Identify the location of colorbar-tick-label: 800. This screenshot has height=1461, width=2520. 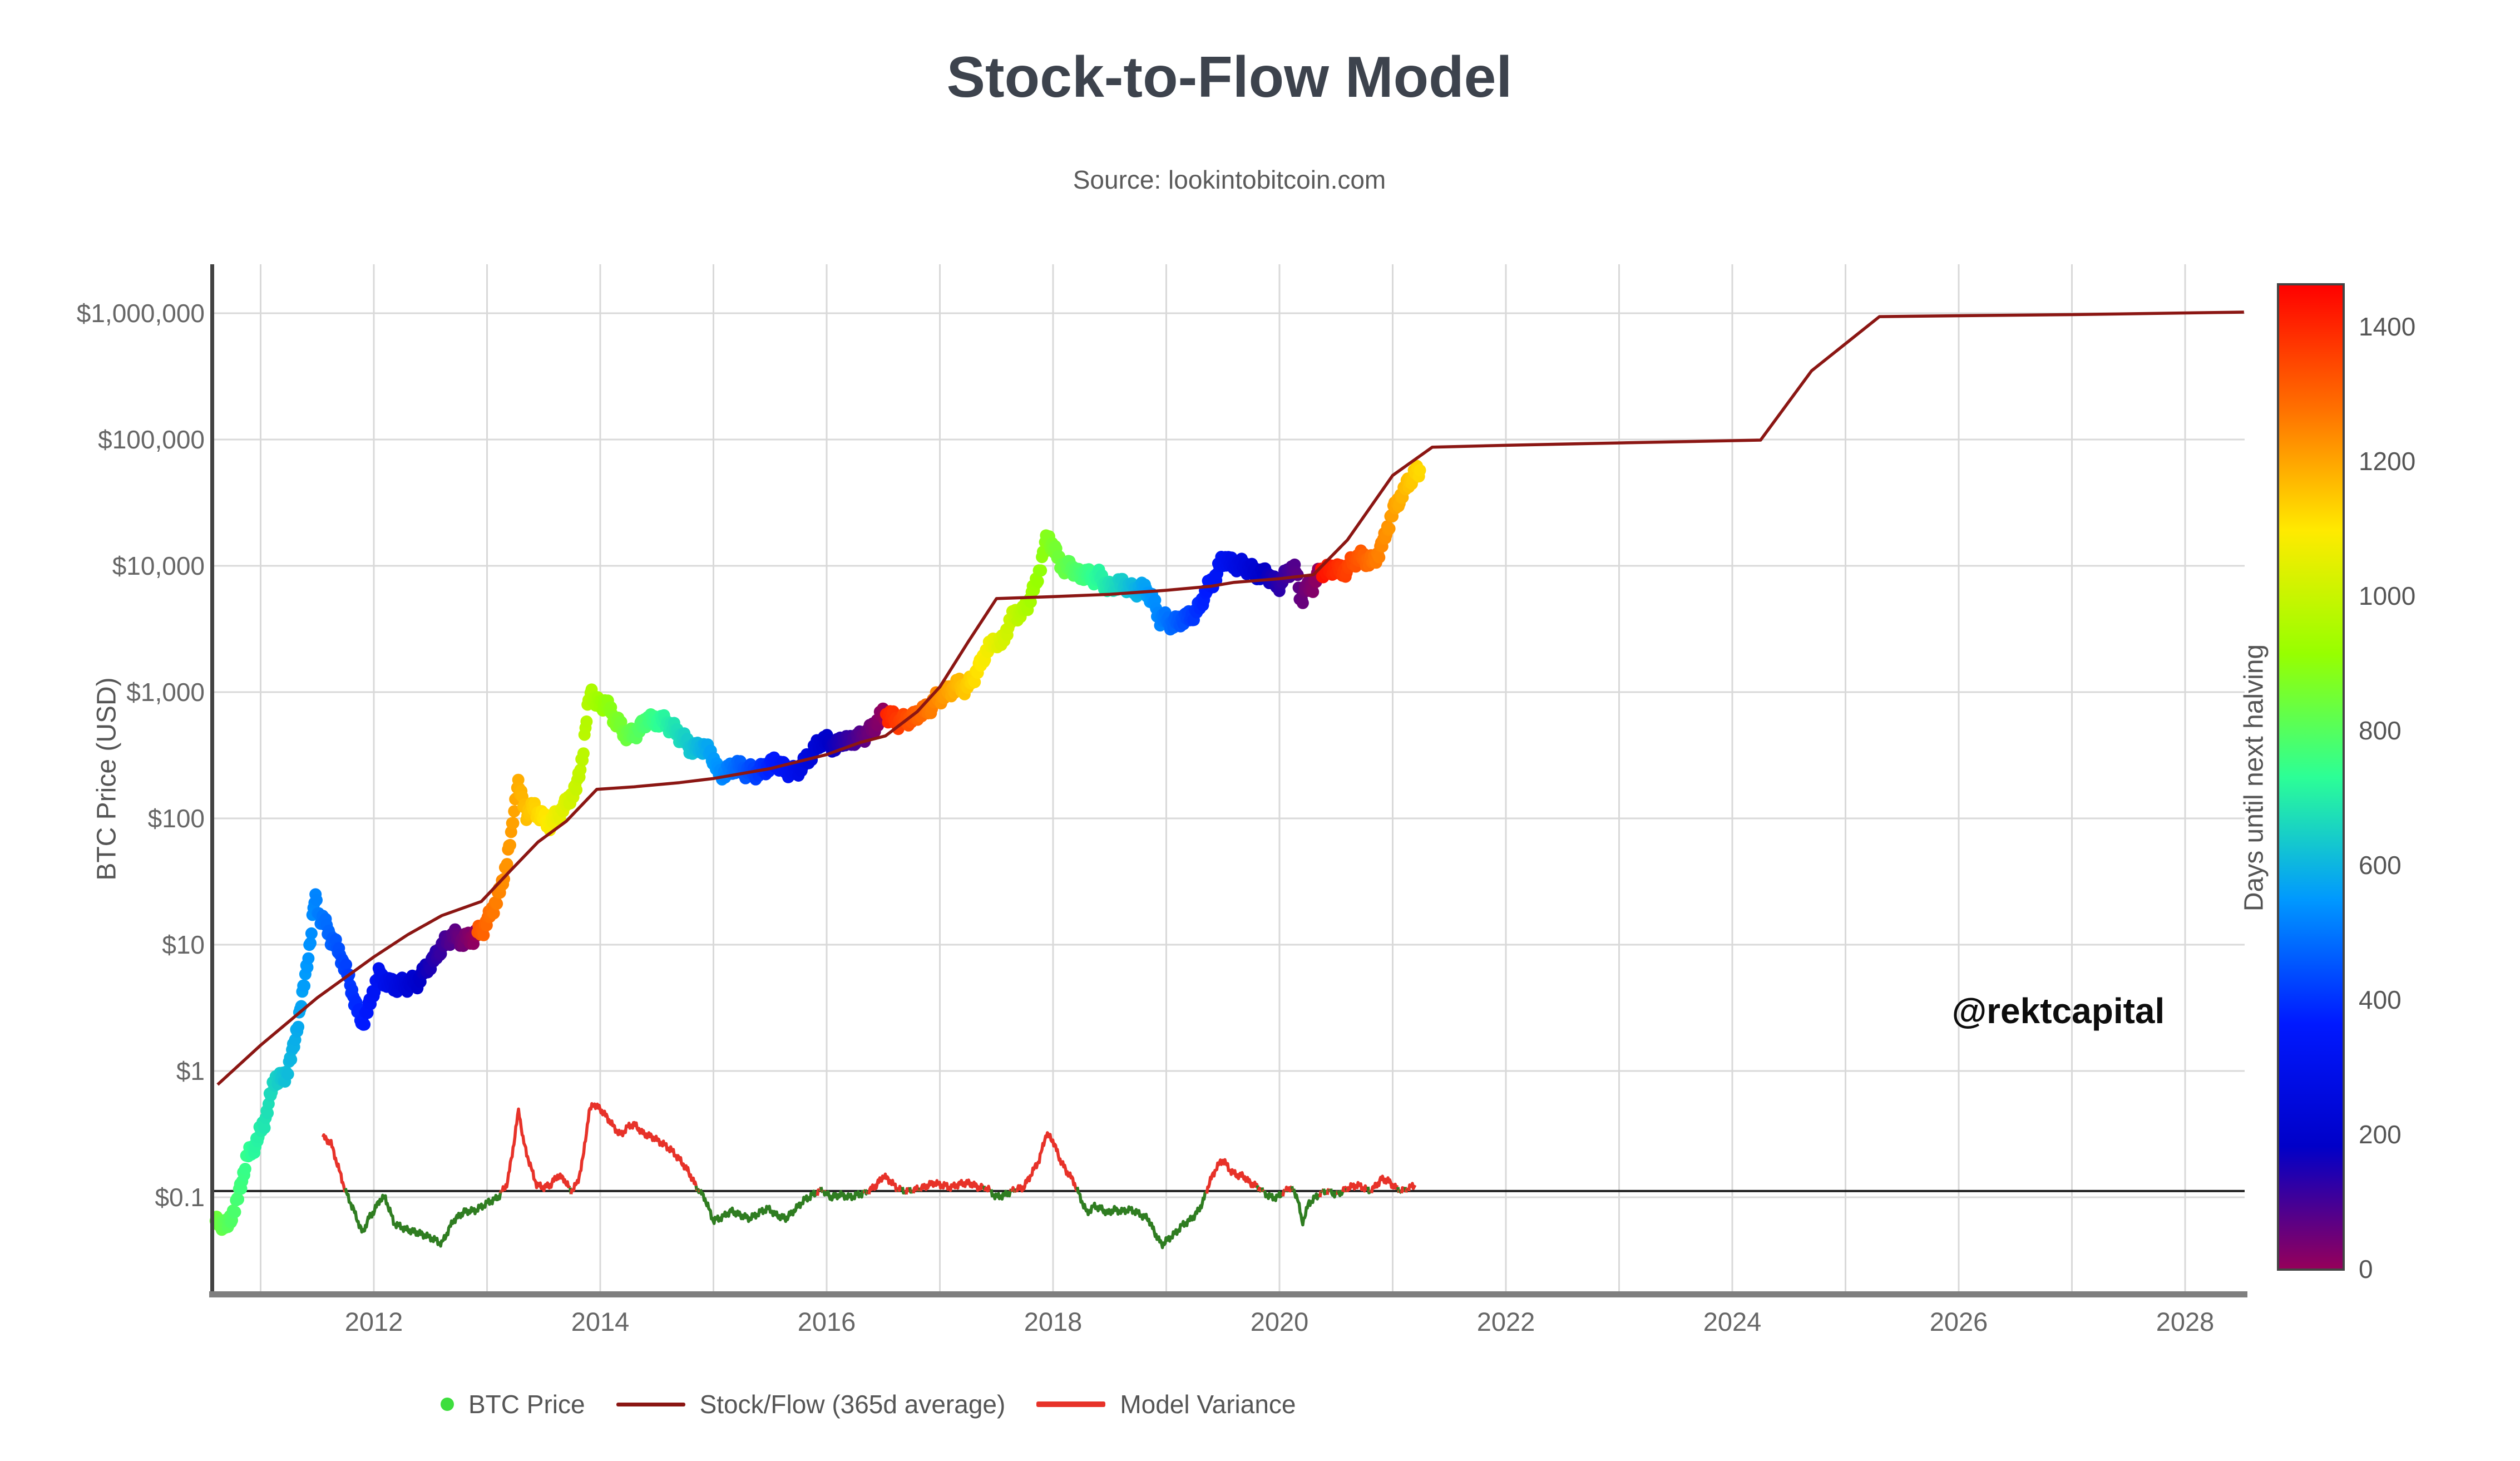
(2380, 730).